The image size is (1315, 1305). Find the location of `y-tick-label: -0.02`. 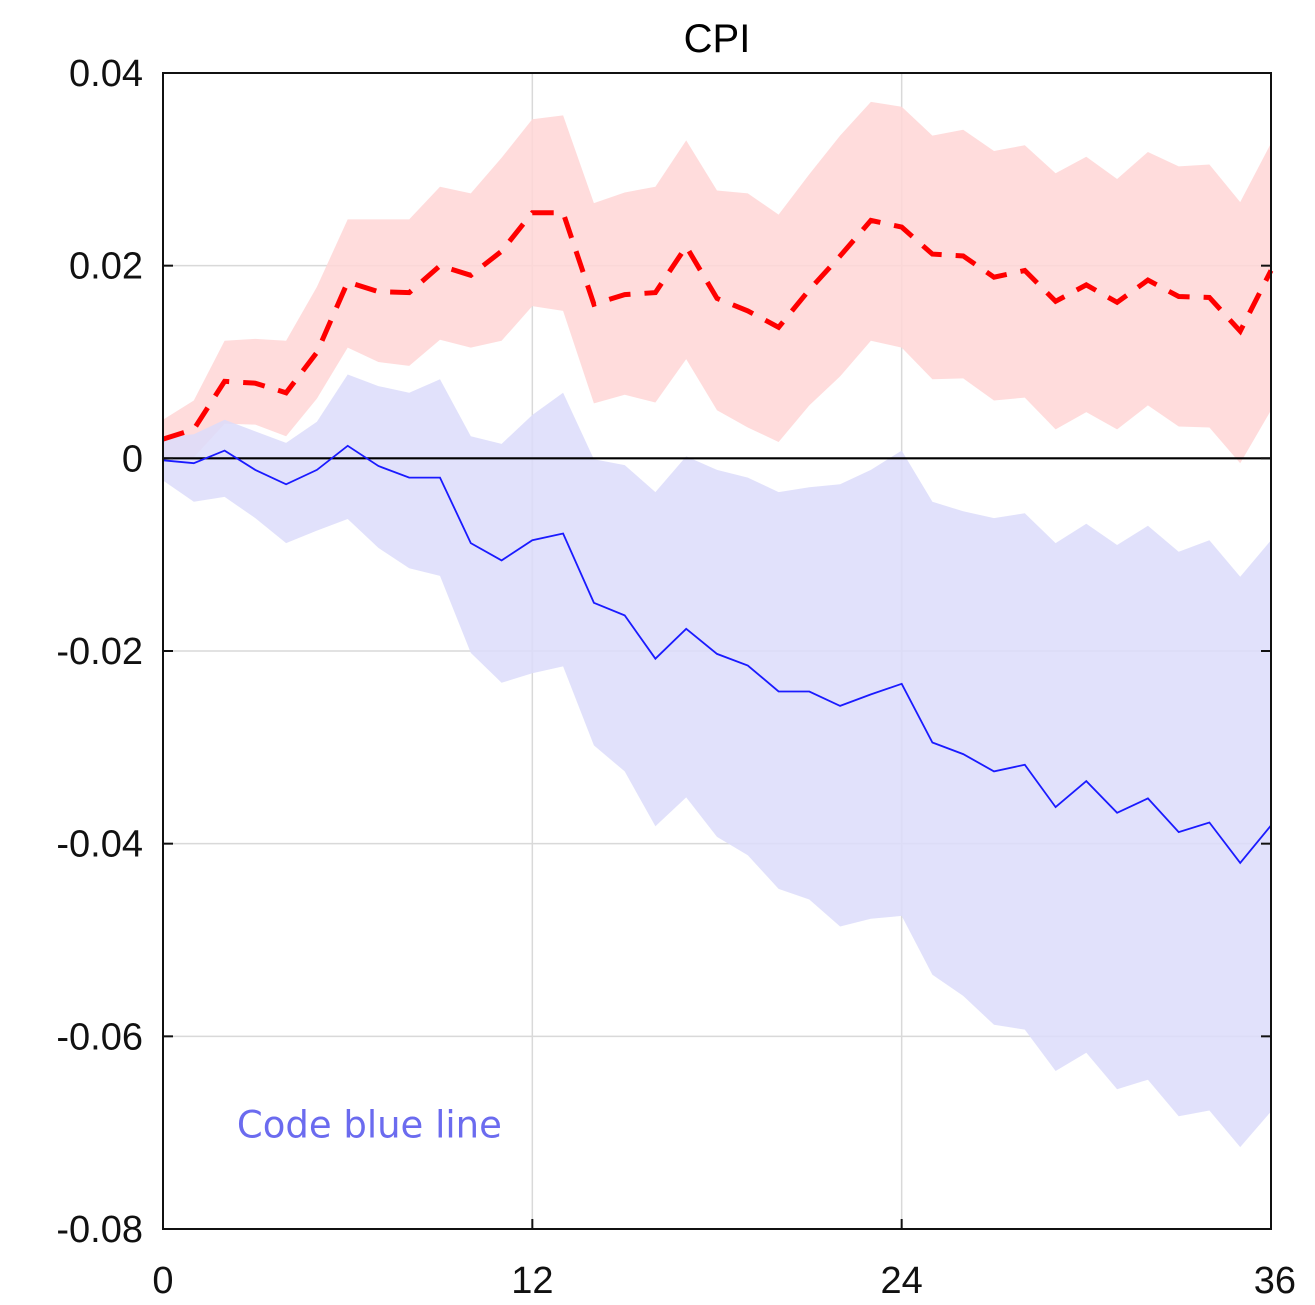

y-tick-label: -0.02 is located at coordinates (99, 652).